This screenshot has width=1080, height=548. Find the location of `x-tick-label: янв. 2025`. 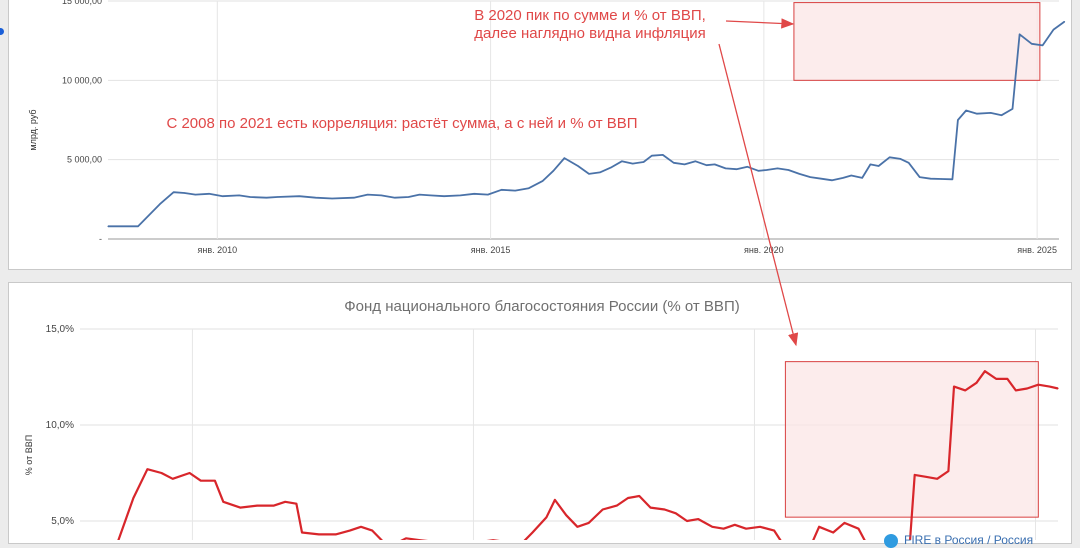

x-tick-label: янв. 2025 is located at coordinates (1037, 250).